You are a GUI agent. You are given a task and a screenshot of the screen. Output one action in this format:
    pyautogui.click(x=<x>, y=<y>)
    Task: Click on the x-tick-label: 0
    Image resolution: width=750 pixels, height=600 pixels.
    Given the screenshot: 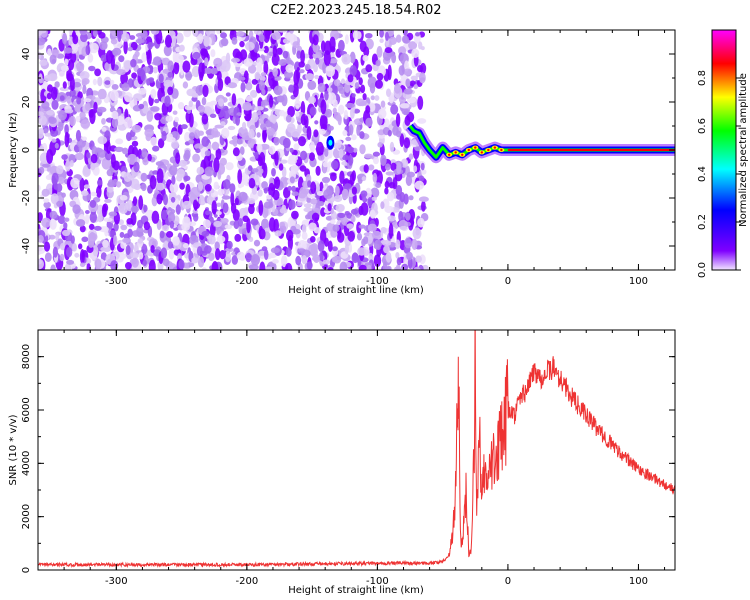 What is the action you would take?
    pyautogui.click(x=508, y=581)
    